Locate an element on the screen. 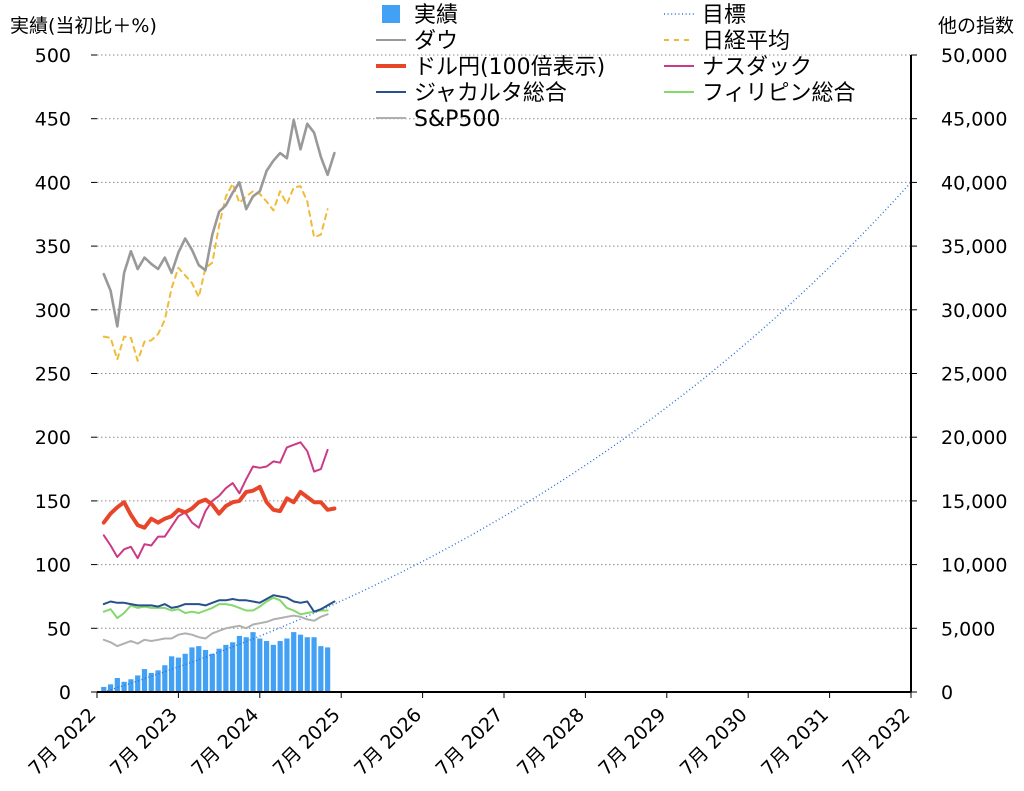  legend-label-sp500: S&P500 is located at coordinates (457, 119).